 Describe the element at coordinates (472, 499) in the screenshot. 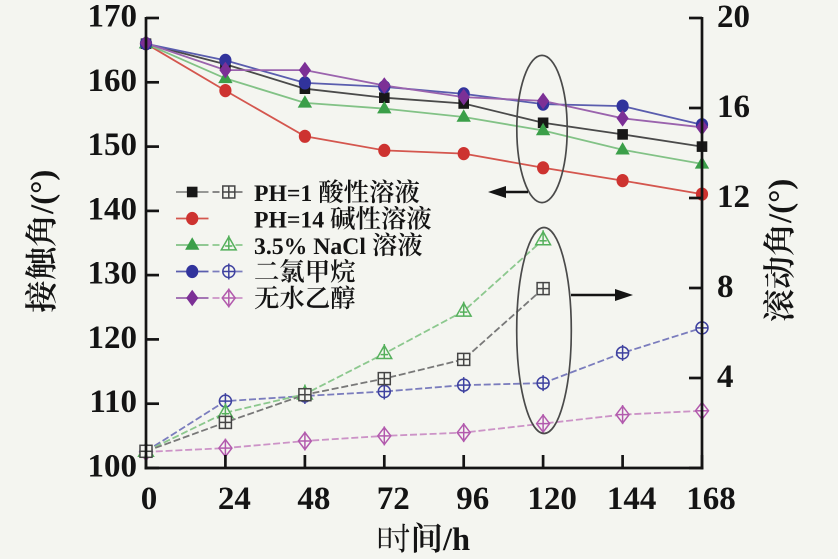

I see `svg-text: 96` at that location.